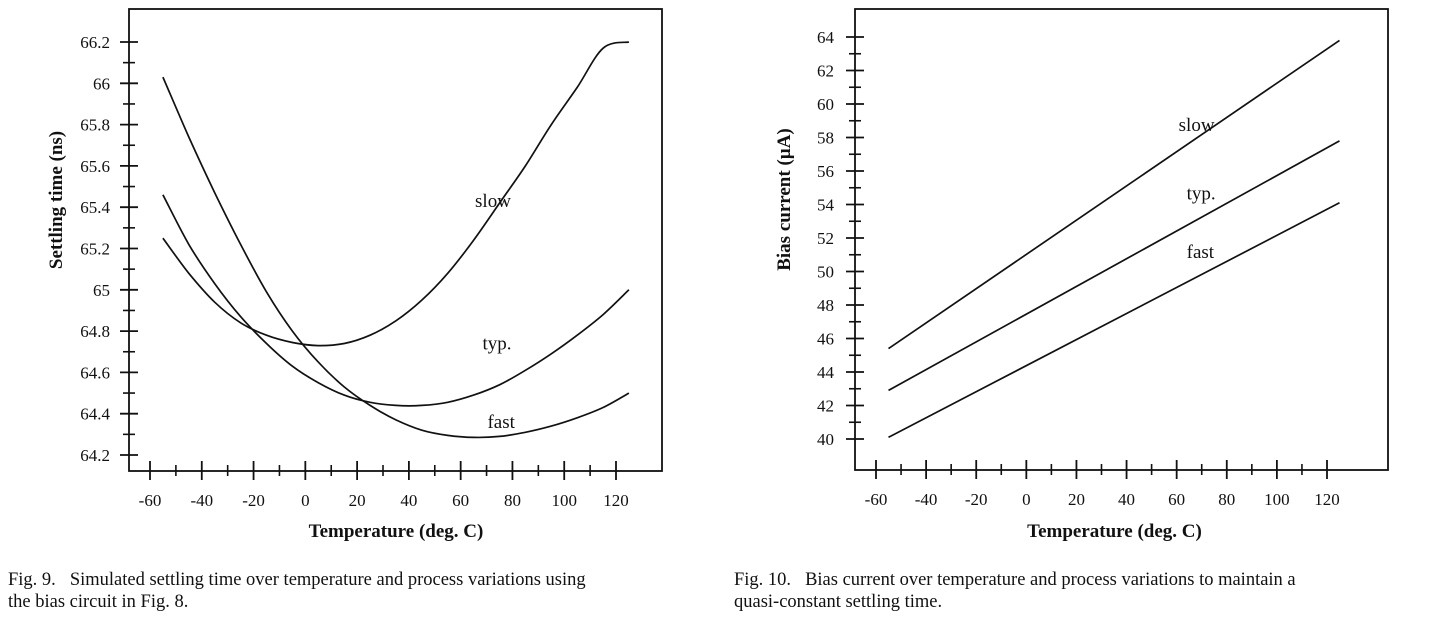 The image size is (1440, 621). I want to click on bias-y-axis-title: Bias current (µA), so click(784, 199).